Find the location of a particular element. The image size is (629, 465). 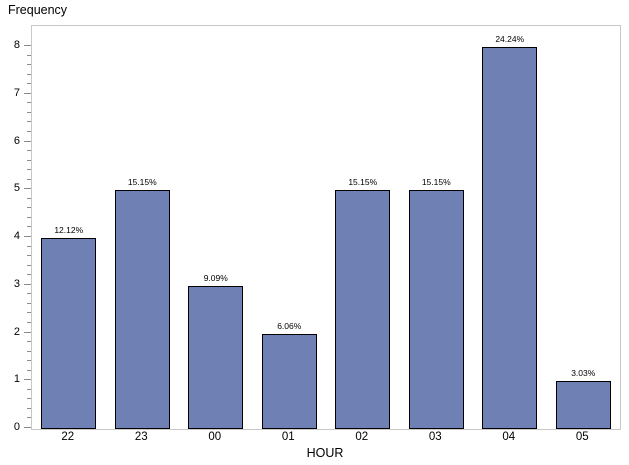

bar-slot: 9.09% is located at coordinates (216, 227).